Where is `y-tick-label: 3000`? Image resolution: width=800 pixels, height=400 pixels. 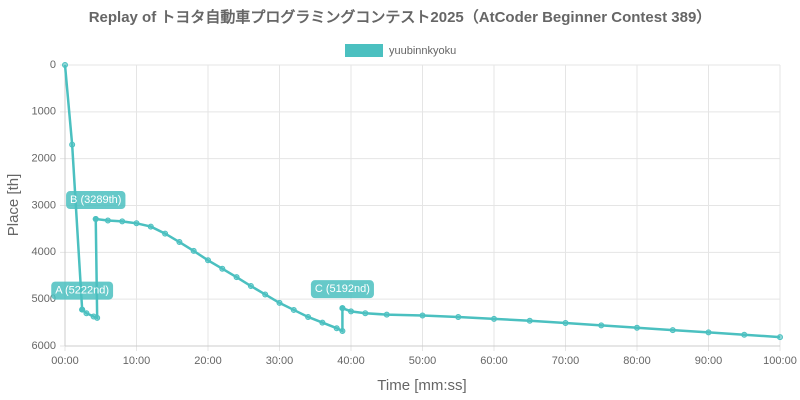 y-tick-label: 3000 is located at coordinates (44, 205).